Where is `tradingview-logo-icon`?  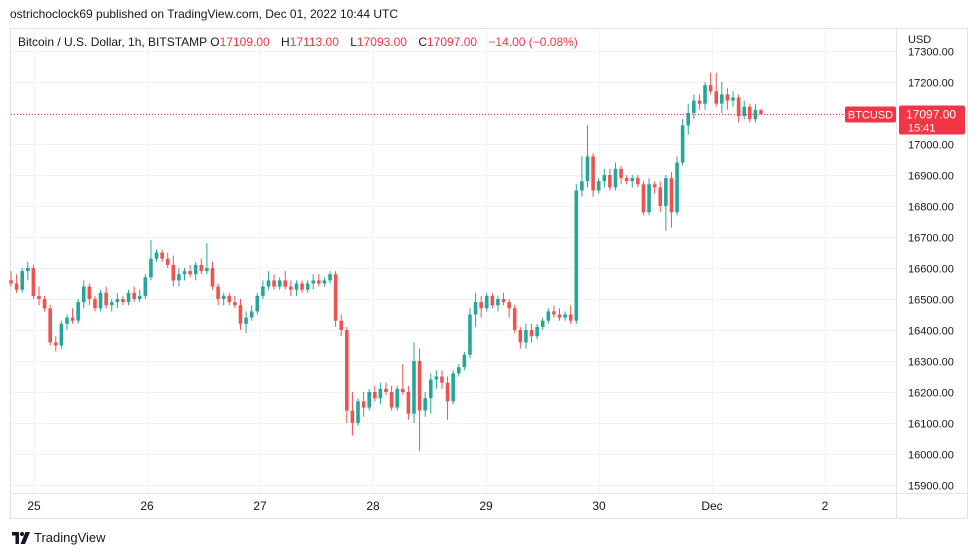 tradingview-logo-icon is located at coordinates (21, 537).